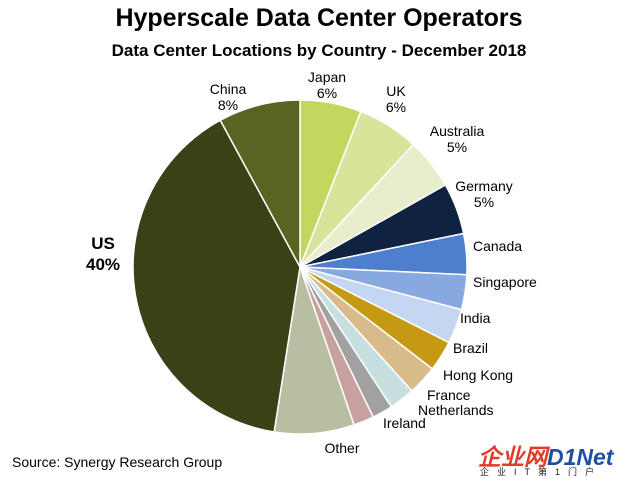 The image size is (638, 479). Describe the element at coordinates (260, 183) in the screenshot. I see `pie-slice-china` at that location.